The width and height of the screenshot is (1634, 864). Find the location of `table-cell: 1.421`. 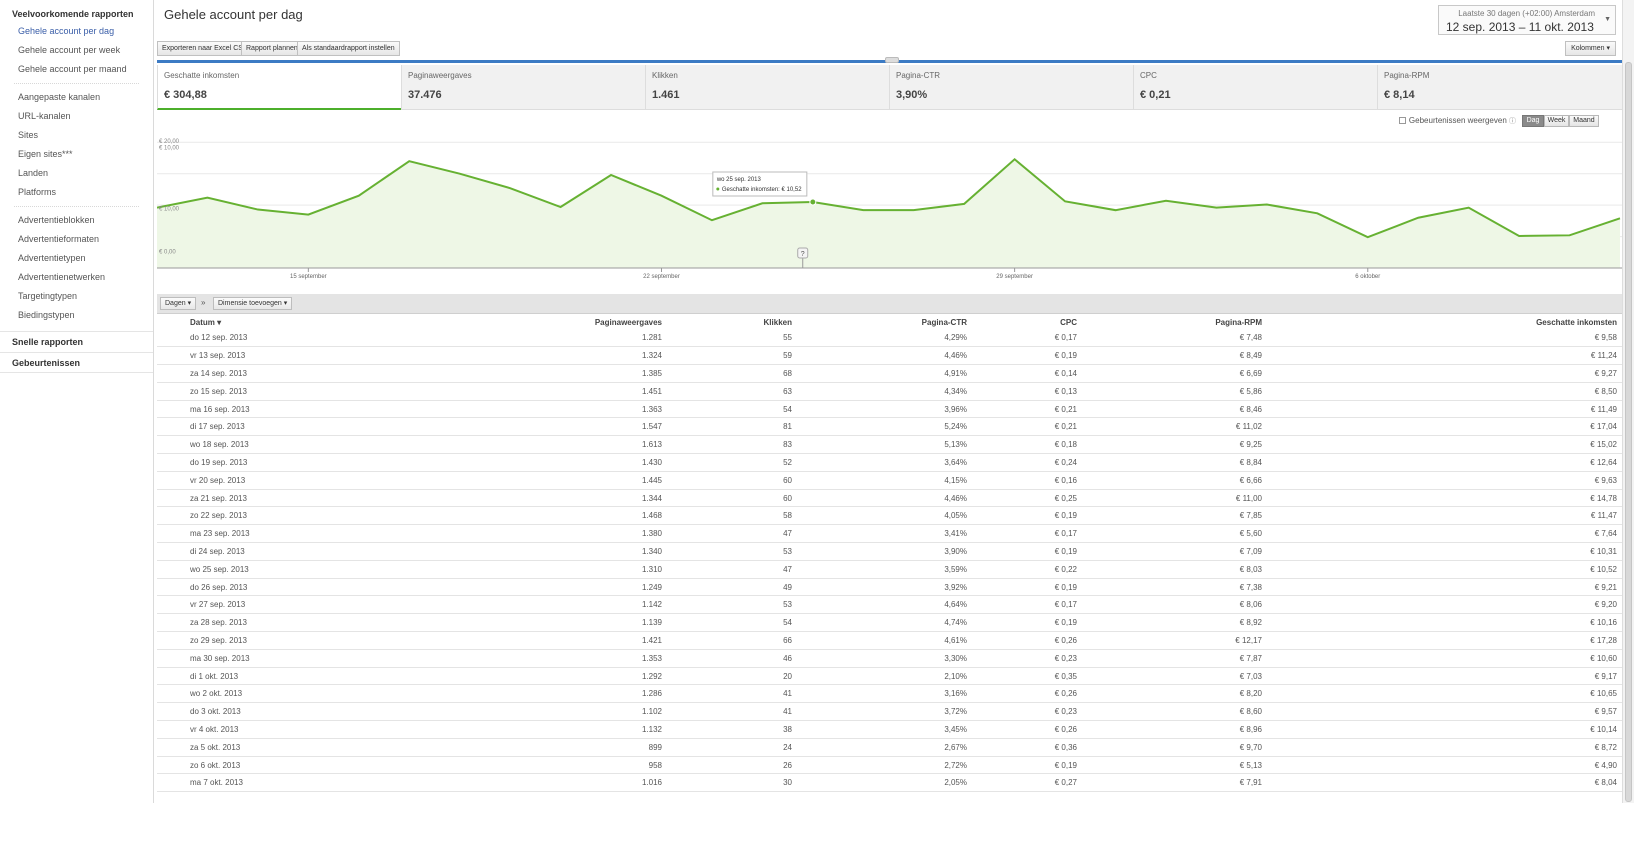

table-cell: 1.421 is located at coordinates (547, 640).